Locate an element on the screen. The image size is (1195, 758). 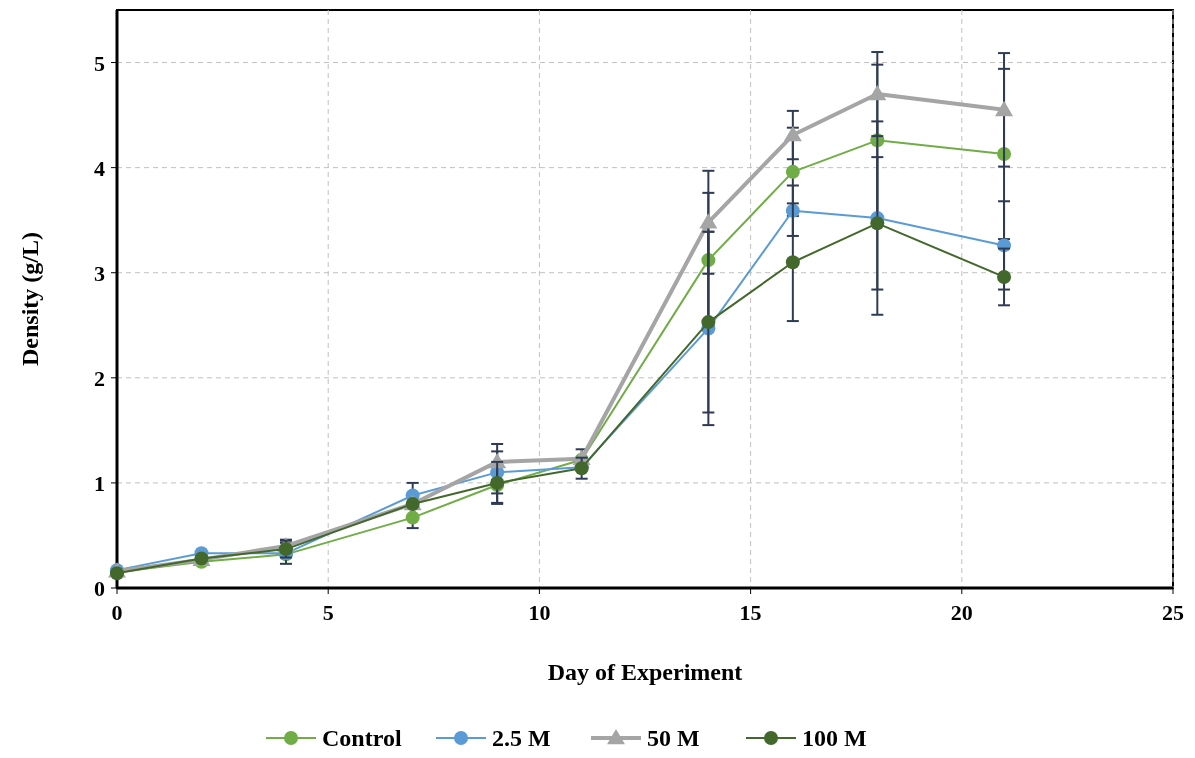
x-tick-label: 10 is located at coordinates (539, 612).